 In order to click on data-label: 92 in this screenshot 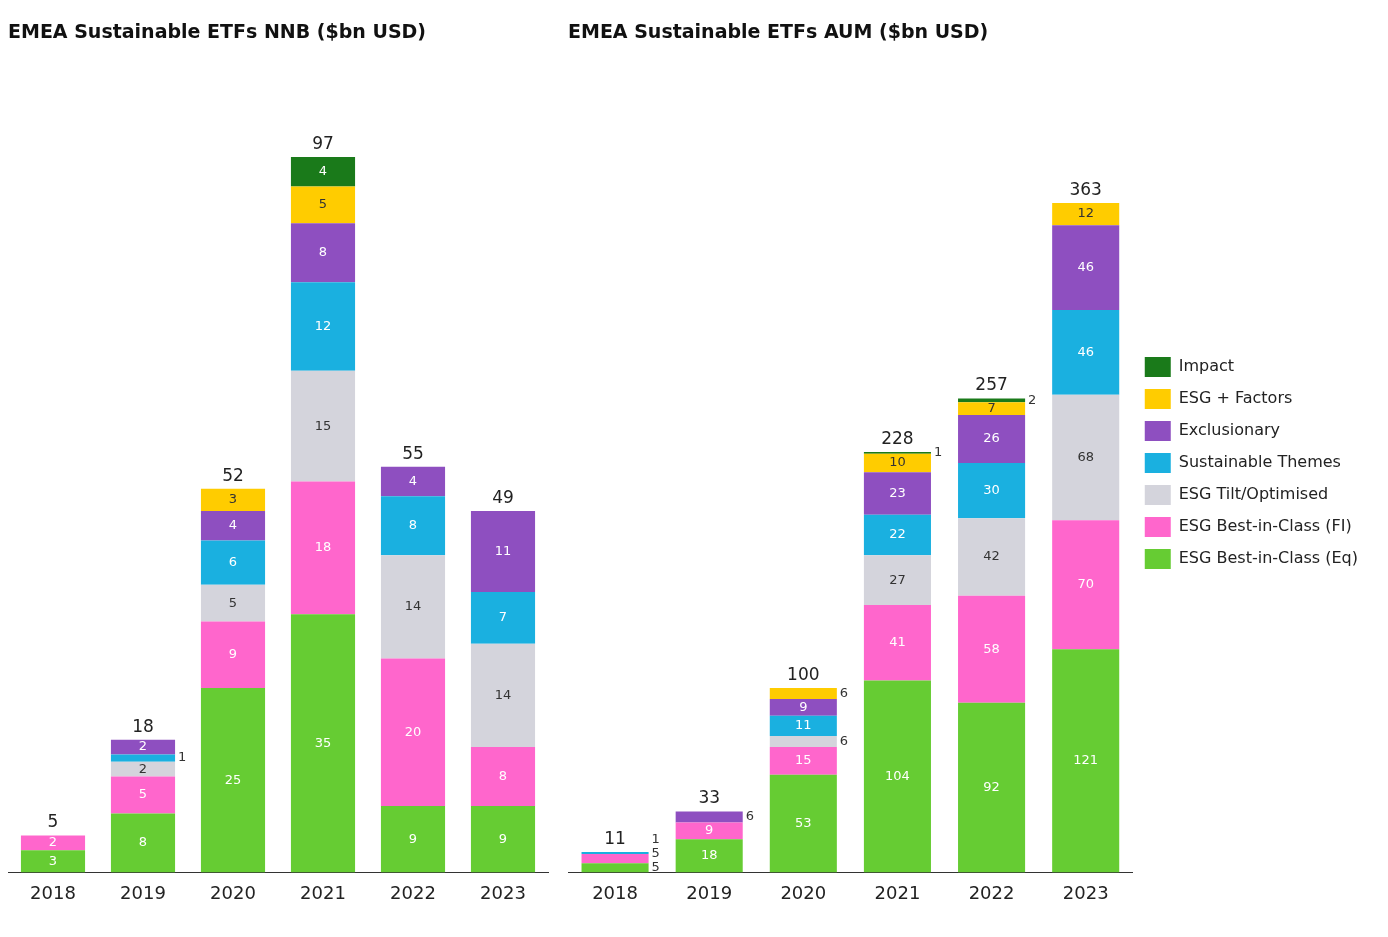, I will do `click(991, 786)`.